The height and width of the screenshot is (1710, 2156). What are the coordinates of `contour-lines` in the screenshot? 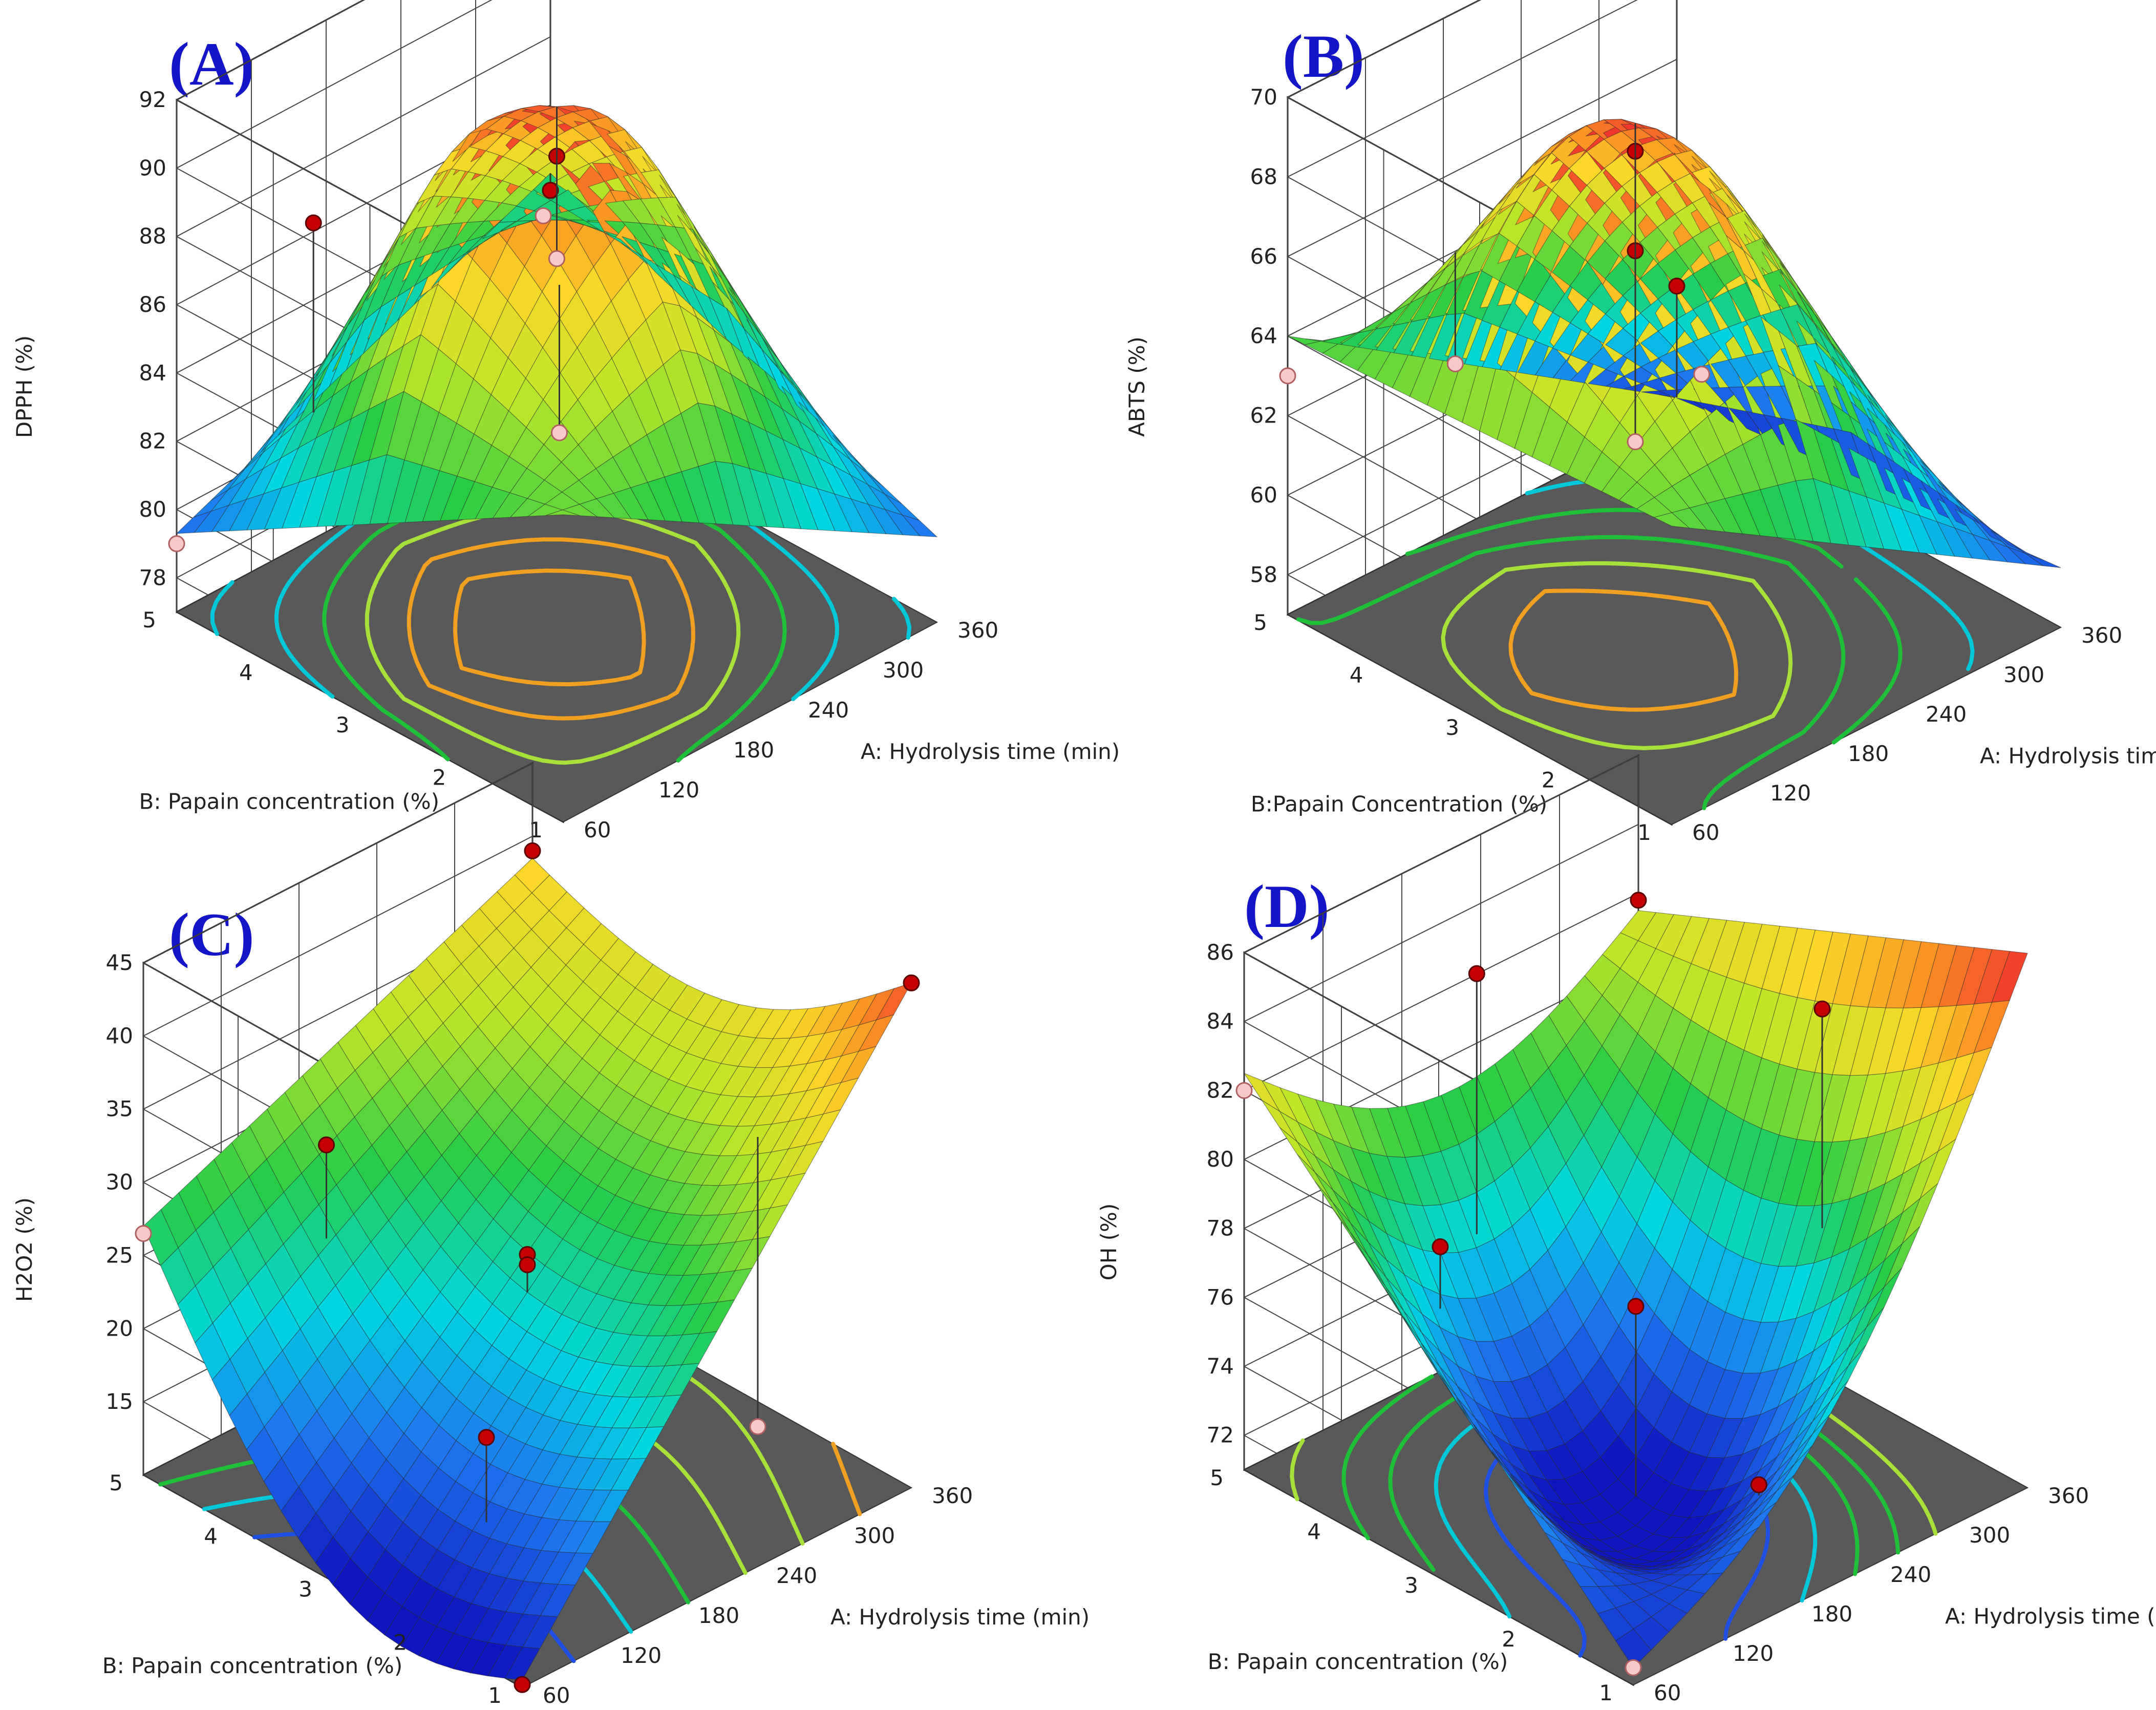 It's located at (561, 610).